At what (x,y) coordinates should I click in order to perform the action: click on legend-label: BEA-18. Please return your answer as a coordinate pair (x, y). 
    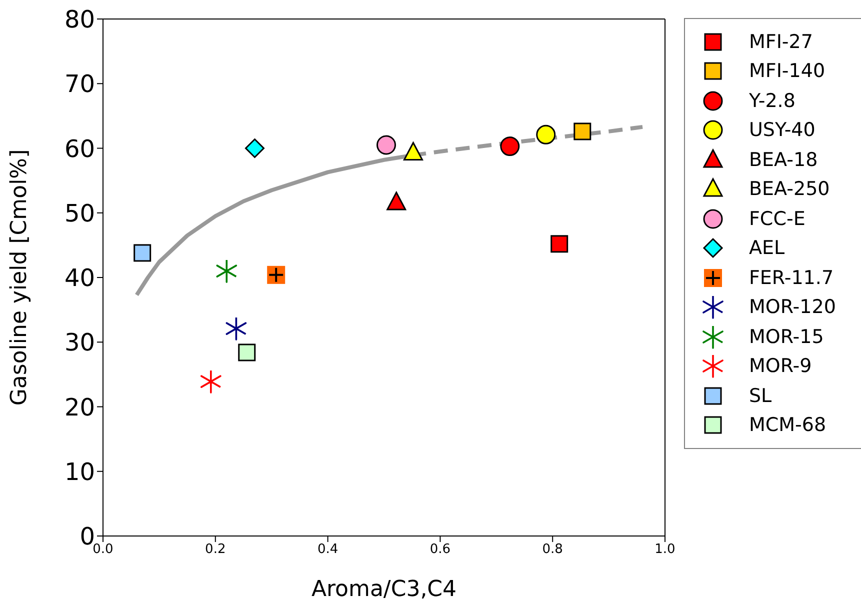
    Looking at the image, I should click on (783, 159).